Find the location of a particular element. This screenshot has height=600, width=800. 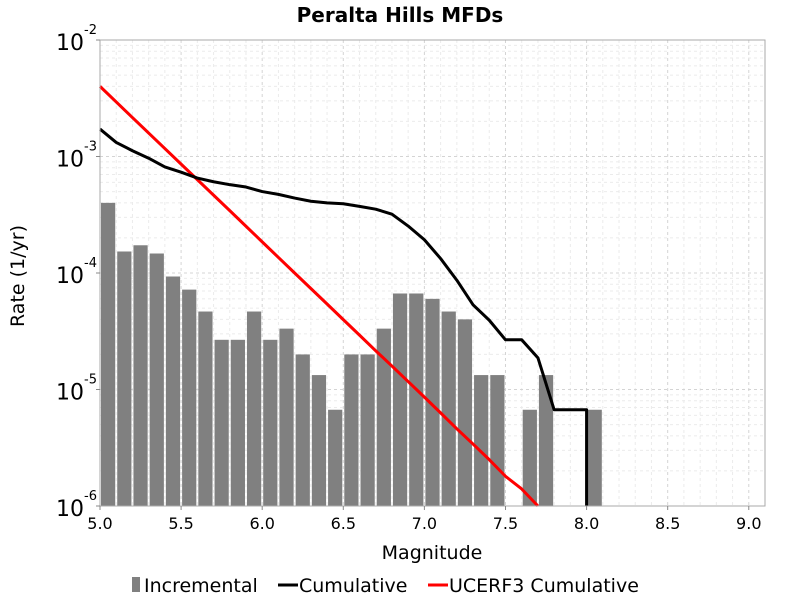

x-tick-label: 6.5 is located at coordinates (343, 523).